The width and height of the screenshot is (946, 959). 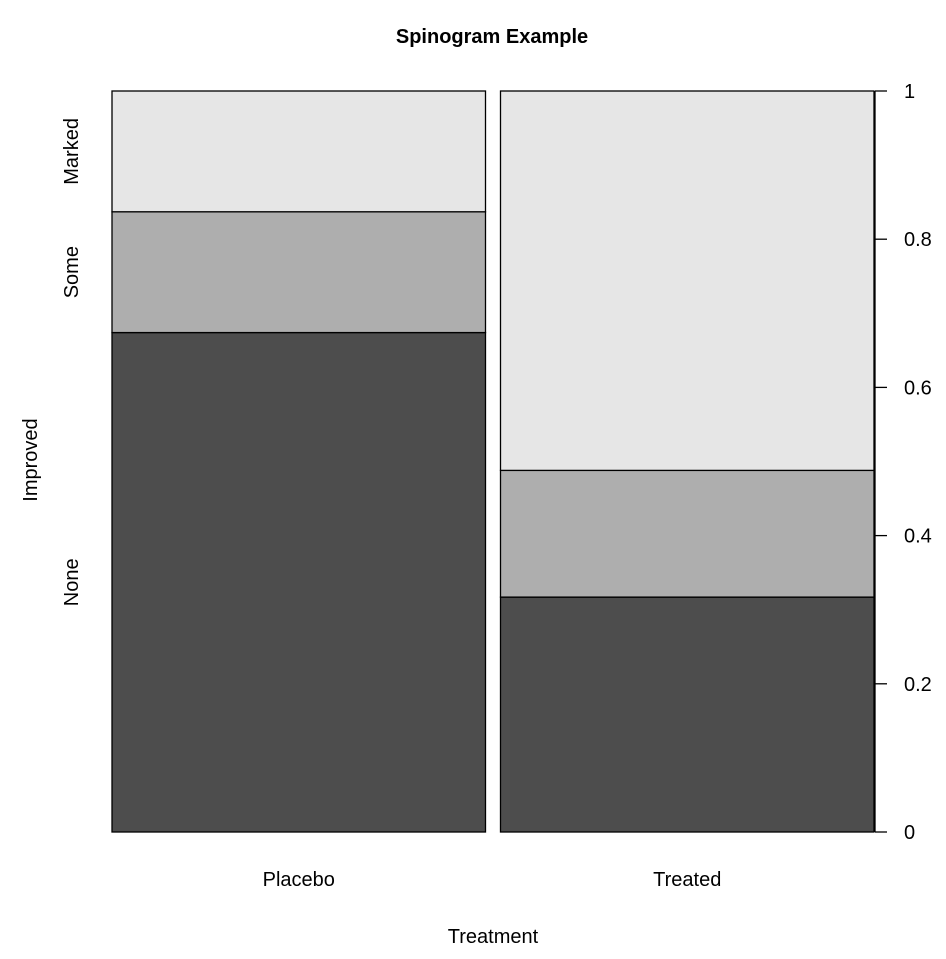 What do you see at coordinates (72, 151) in the screenshot?
I see `left-level-label-marked: Marked` at bounding box center [72, 151].